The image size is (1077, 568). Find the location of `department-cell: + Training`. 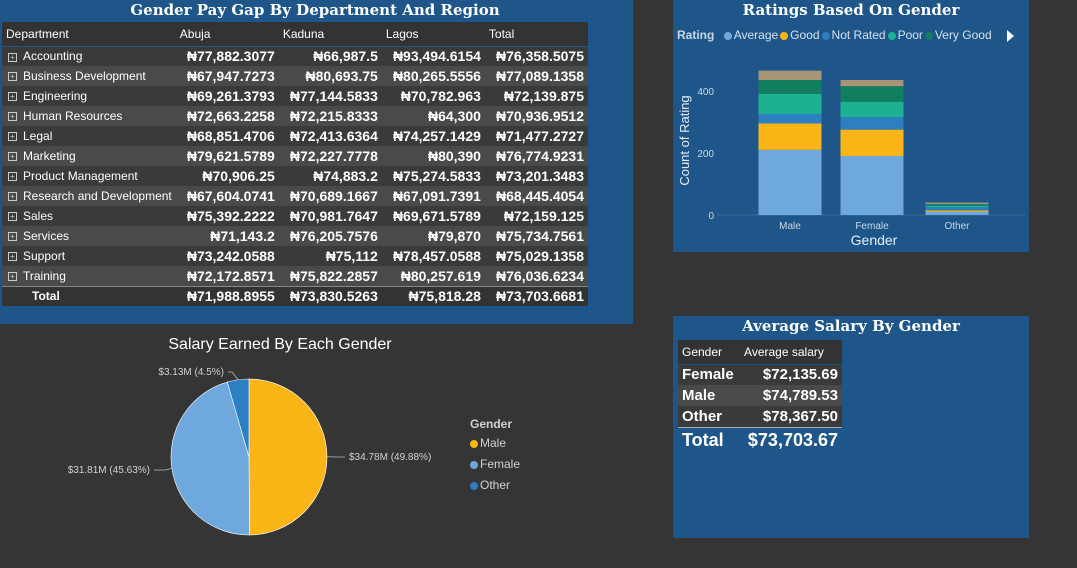

department-cell: + Training is located at coordinates (89, 276).